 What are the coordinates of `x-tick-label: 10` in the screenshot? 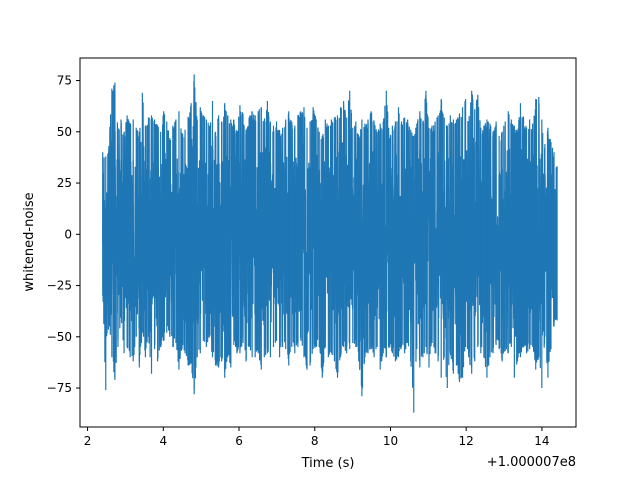 It's located at (390, 441).